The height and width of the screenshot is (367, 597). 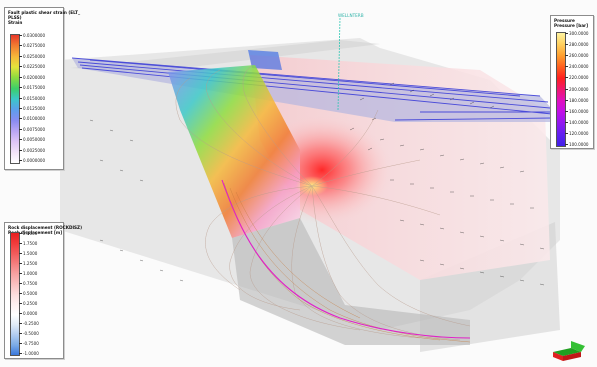 I want to click on pressure-legend-title-line: Pressure, so click(x=564, y=20).